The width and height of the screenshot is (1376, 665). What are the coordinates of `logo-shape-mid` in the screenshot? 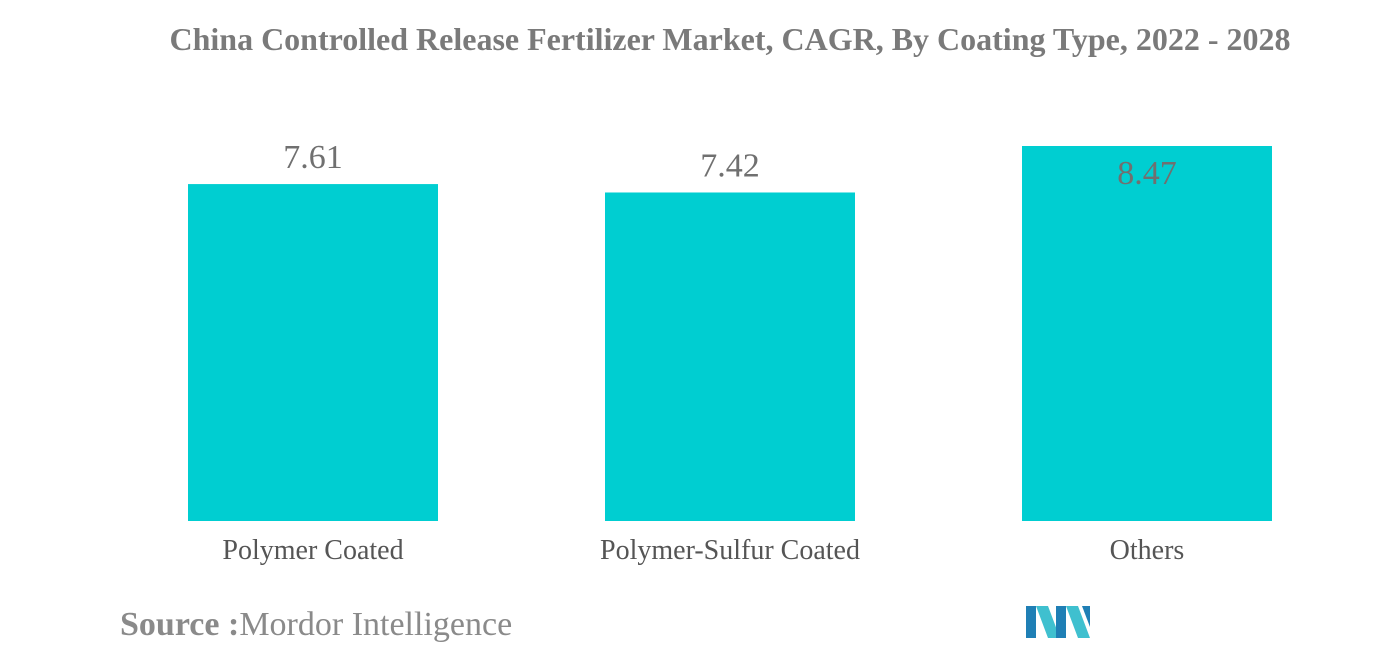 It's located at (1061, 622).